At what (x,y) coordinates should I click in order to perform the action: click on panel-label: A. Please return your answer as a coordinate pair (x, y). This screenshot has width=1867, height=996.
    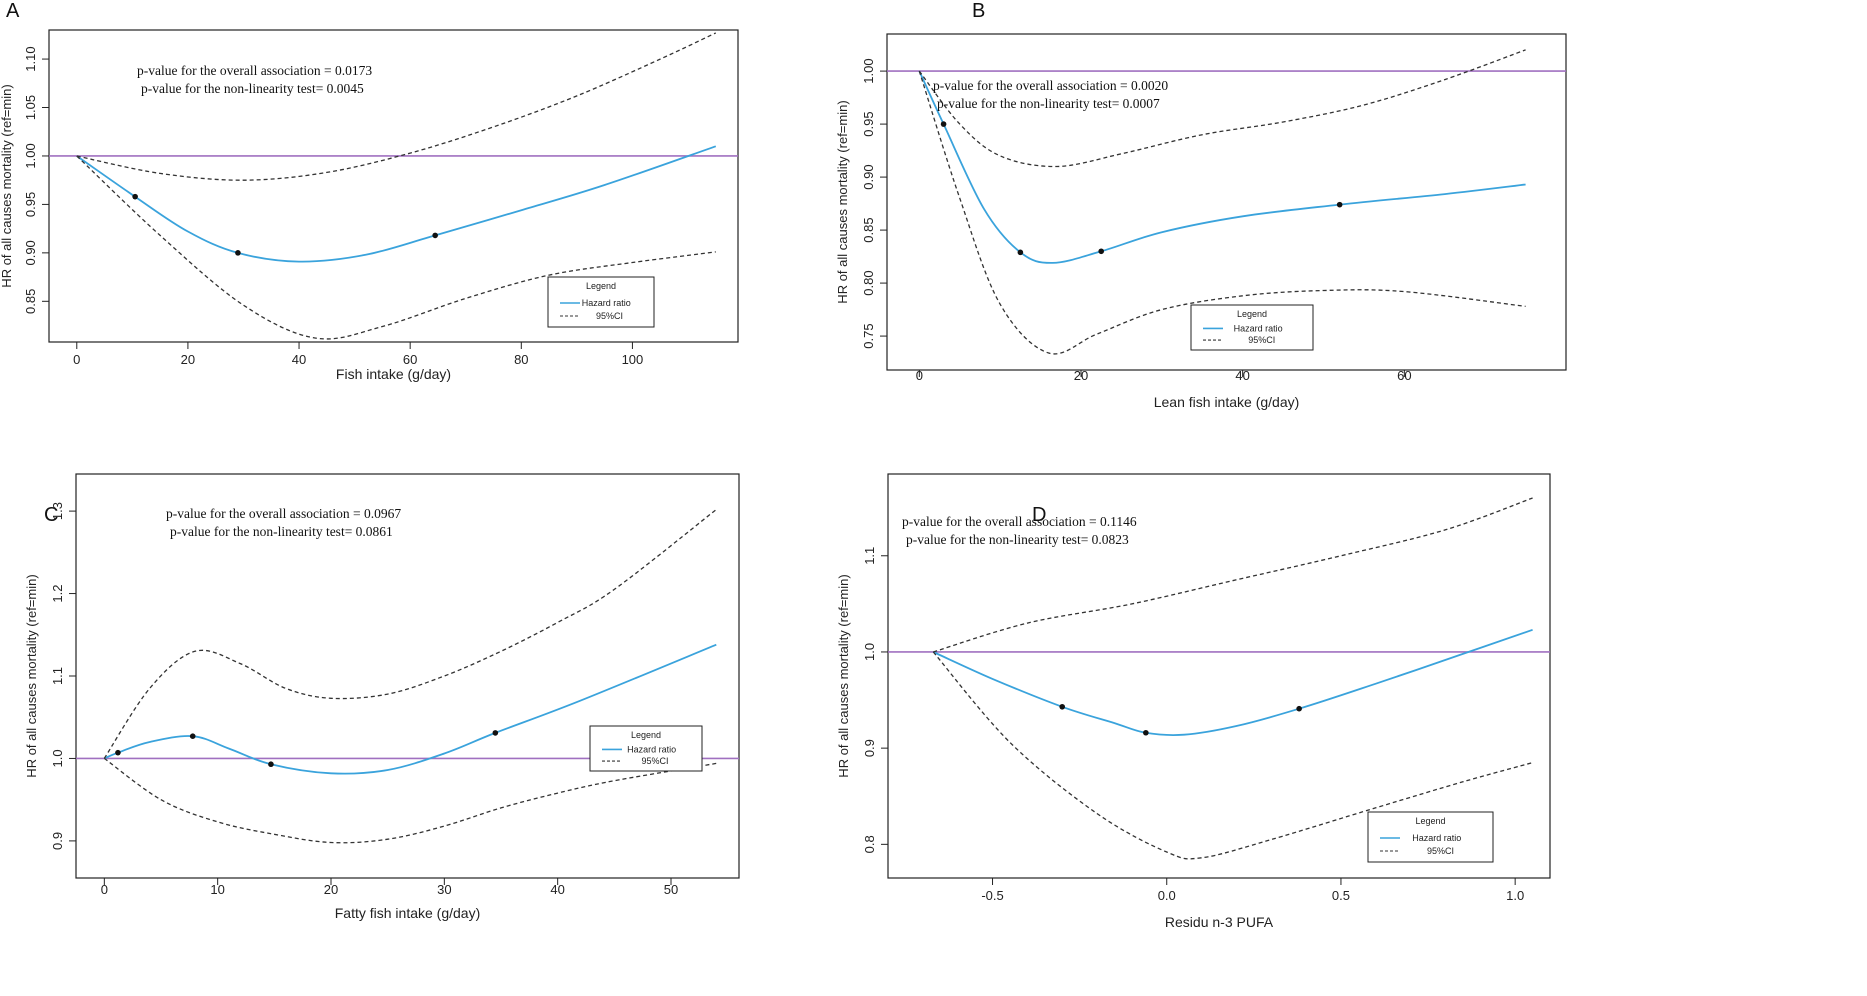
    Looking at the image, I should click on (13, 11).